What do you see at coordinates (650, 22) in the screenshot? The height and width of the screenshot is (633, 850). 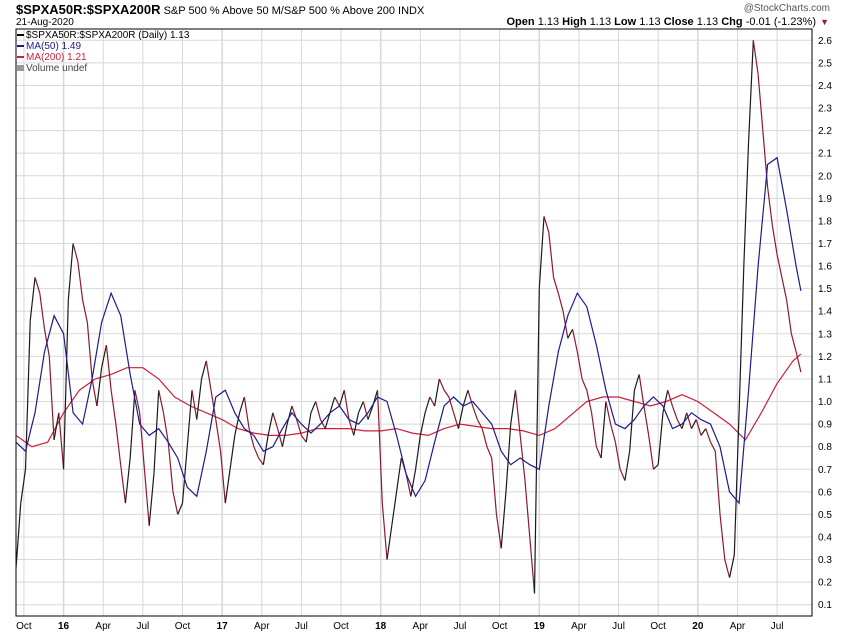 I see `low-value: 1.13` at bounding box center [650, 22].